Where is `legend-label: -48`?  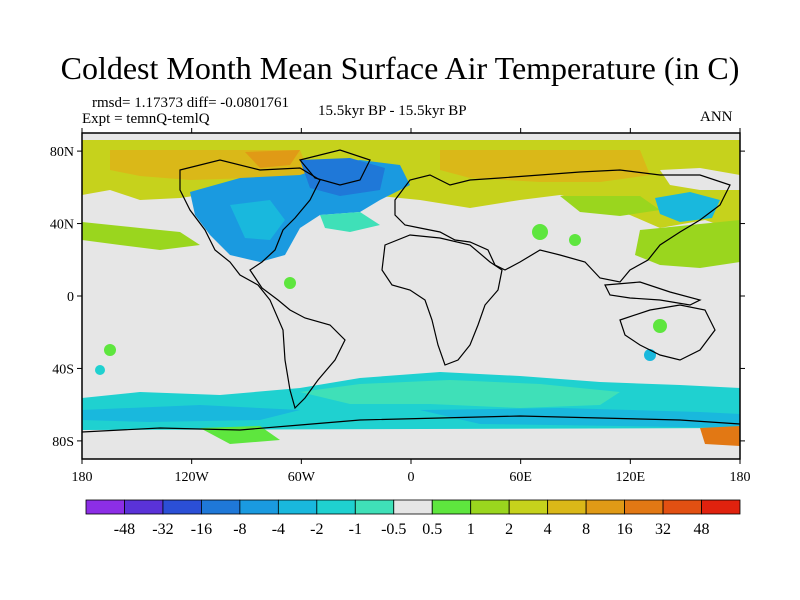
legend-label: -48 is located at coordinates (124, 529).